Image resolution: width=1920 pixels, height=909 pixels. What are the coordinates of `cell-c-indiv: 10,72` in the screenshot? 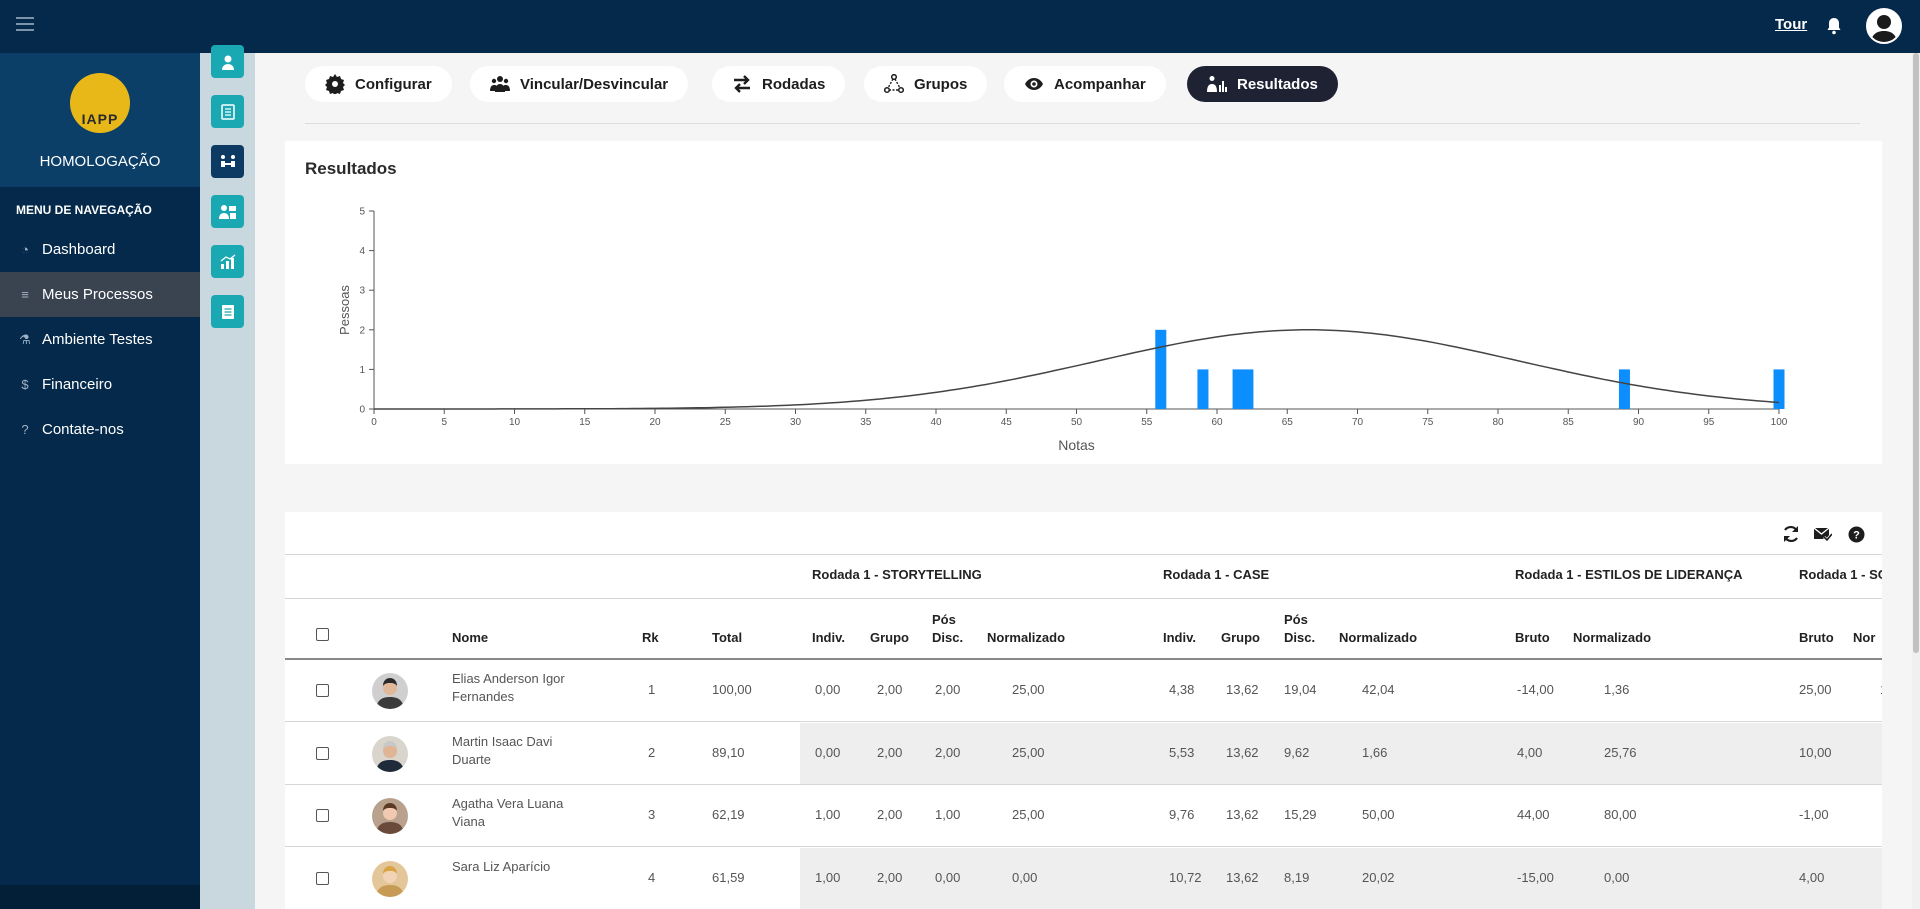 It's located at (1185, 877).